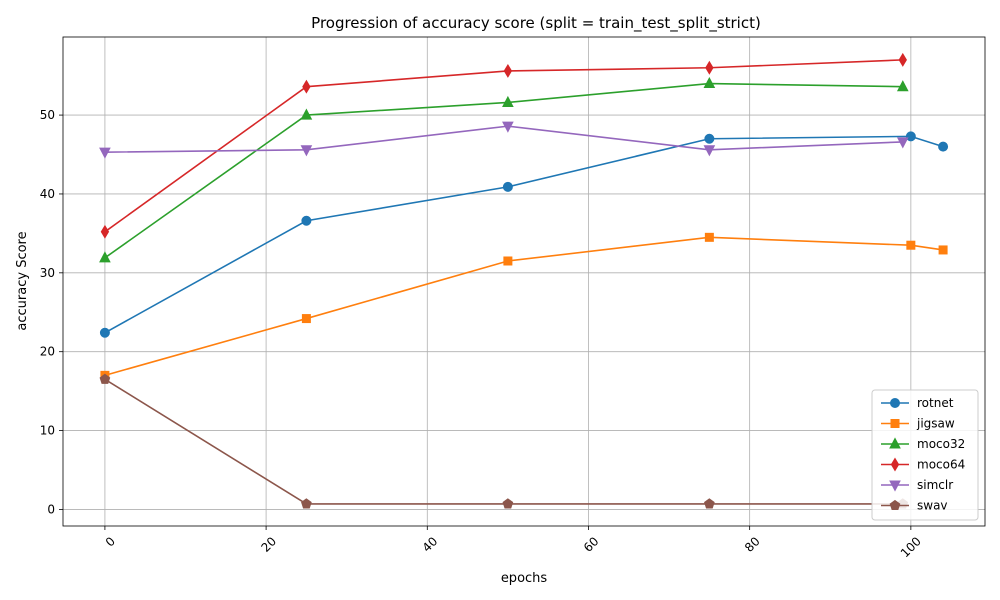 Image resolution: width=1000 pixels, height=600 pixels. Describe the element at coordinates (941, 465) in the screenshot. I see `legend-label-moco64: moco64` at that location.